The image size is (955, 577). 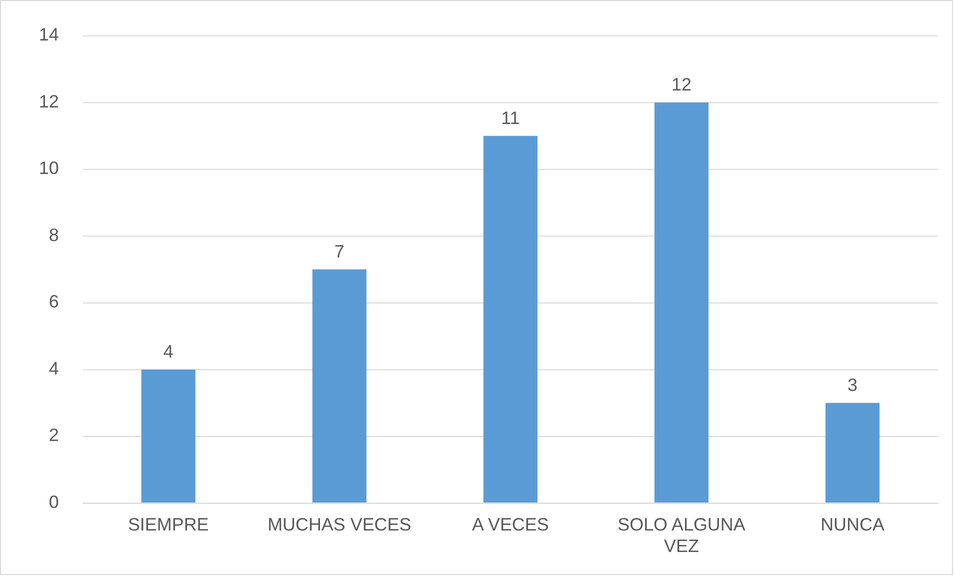 I want to click on y-tick-label: 2, so click(x=53, y=435).